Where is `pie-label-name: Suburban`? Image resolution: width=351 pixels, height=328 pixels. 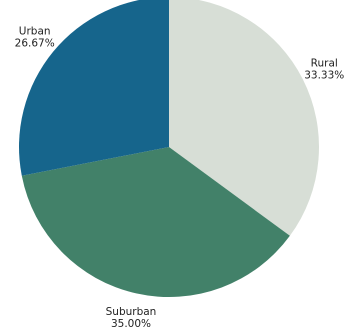 pie-label-name: Suburban is located at coordinates (131, 312).